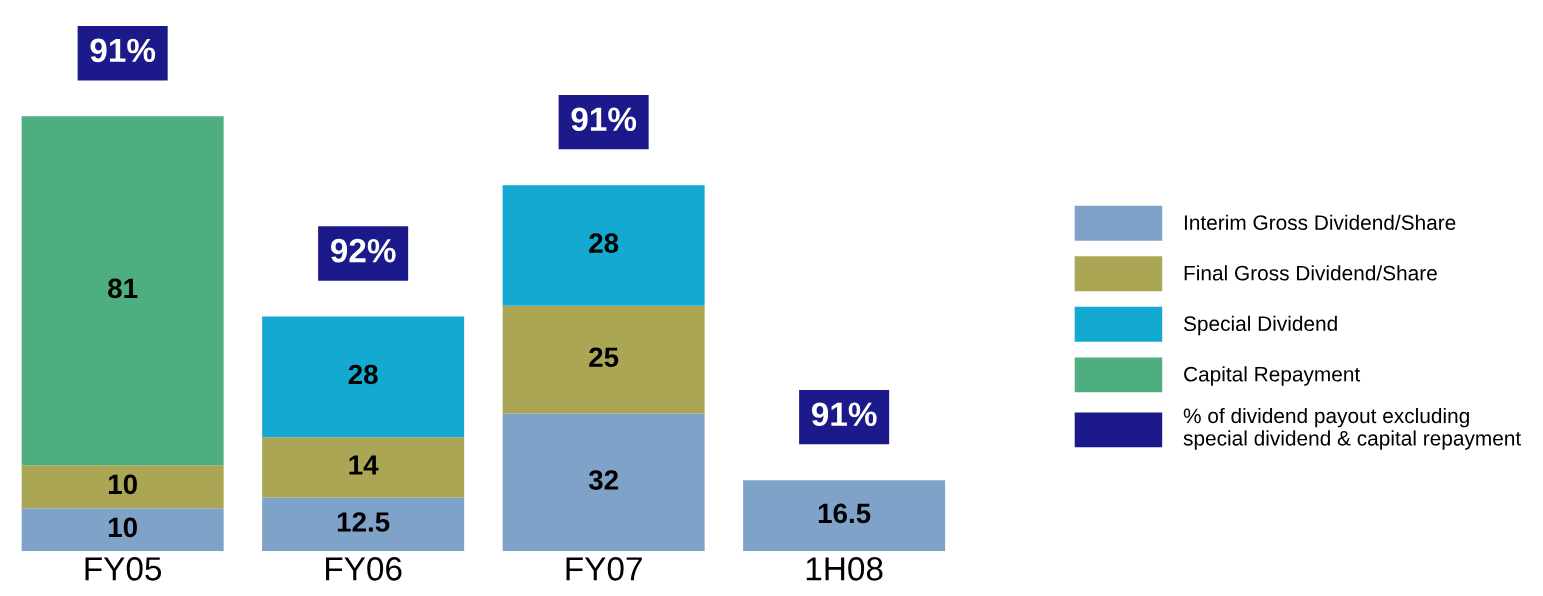 The width and height of the screenshot is (1543, 596). Describe the element at coordinates (1260, 325) in the screenshot. I see `legend-label: Special Dividend` at that location.